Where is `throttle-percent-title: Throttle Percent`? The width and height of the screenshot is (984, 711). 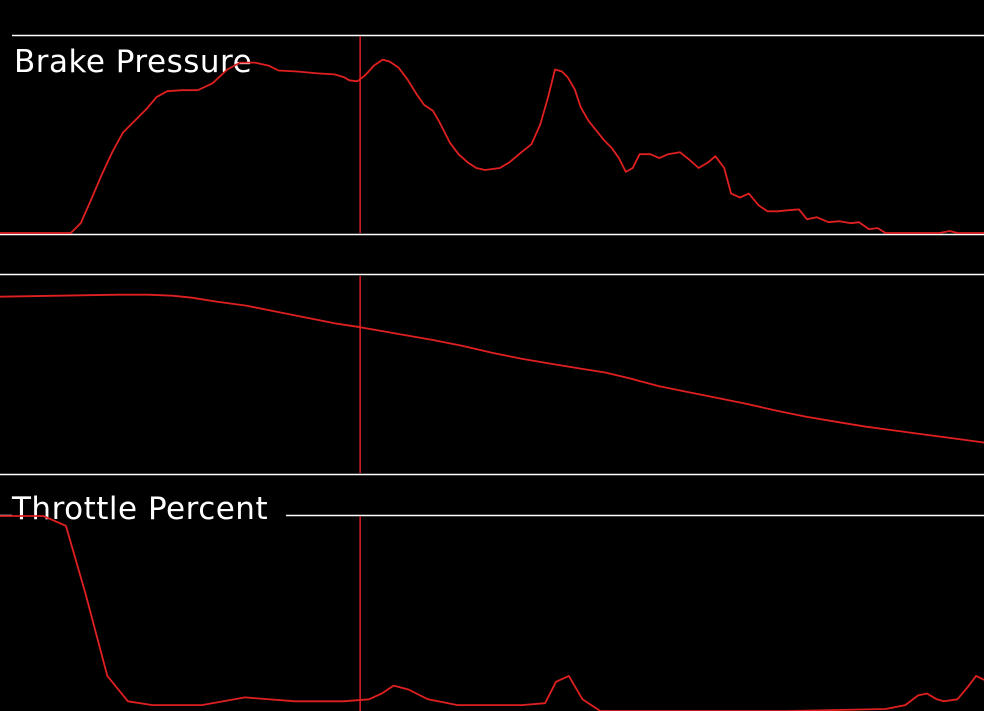 throttle-percent-title: Throttle Percent is located at coordinates (139, 509).